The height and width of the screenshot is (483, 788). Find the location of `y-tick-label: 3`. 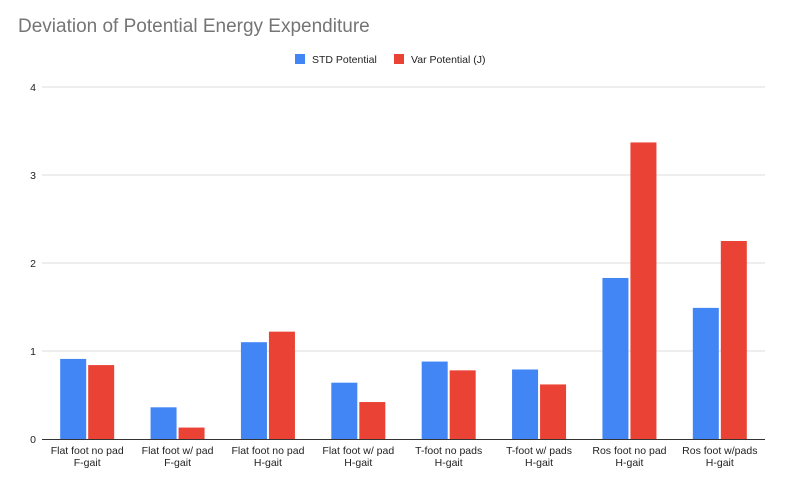

y-tick-label: 3 is located at coordinates (33, 176).